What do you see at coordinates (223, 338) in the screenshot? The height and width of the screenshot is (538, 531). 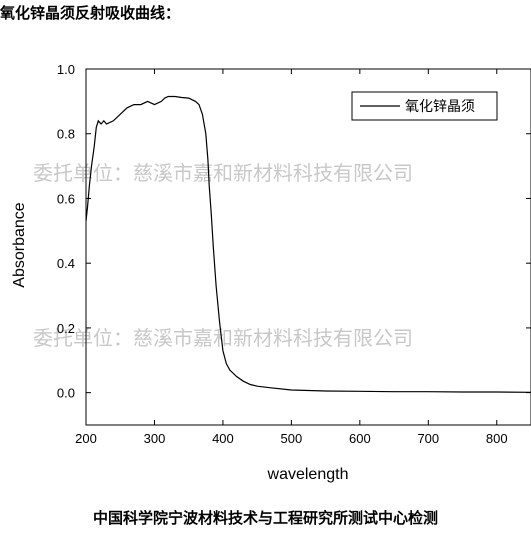 I see `watermark-bottom: 委托单位：慈溪市嘉和新材料科技有限公司` at bounding box center [223, 338].